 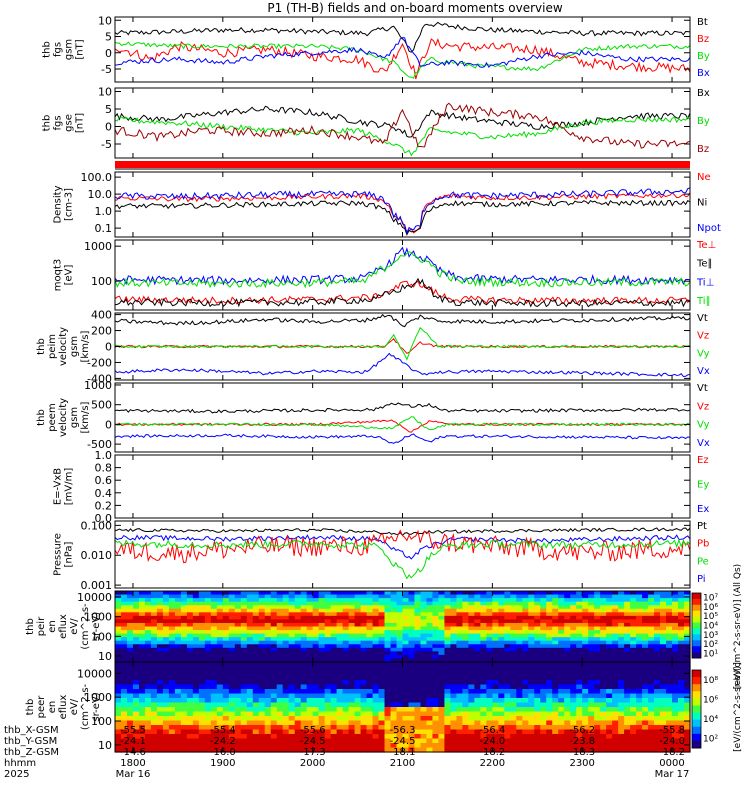 I want to click on legend-entry-Bt: Bt, so click(x=702, y=22).